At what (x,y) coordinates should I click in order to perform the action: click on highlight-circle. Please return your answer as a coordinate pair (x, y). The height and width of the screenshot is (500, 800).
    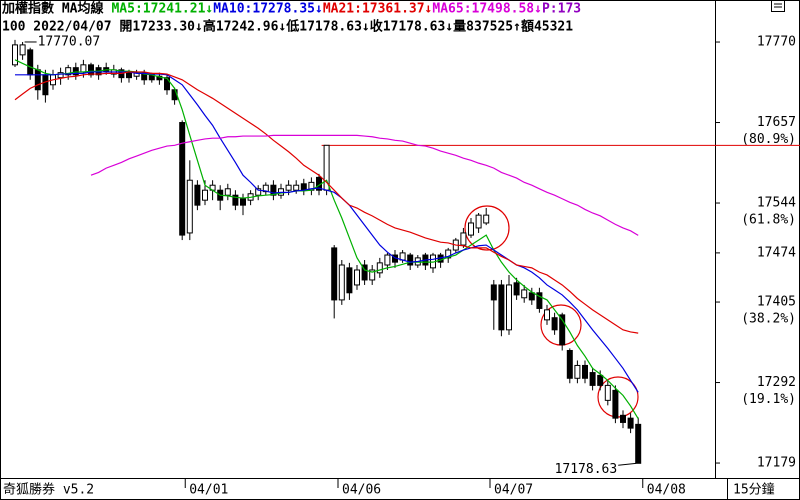
    Looking at the image, I should click on (487, 228).